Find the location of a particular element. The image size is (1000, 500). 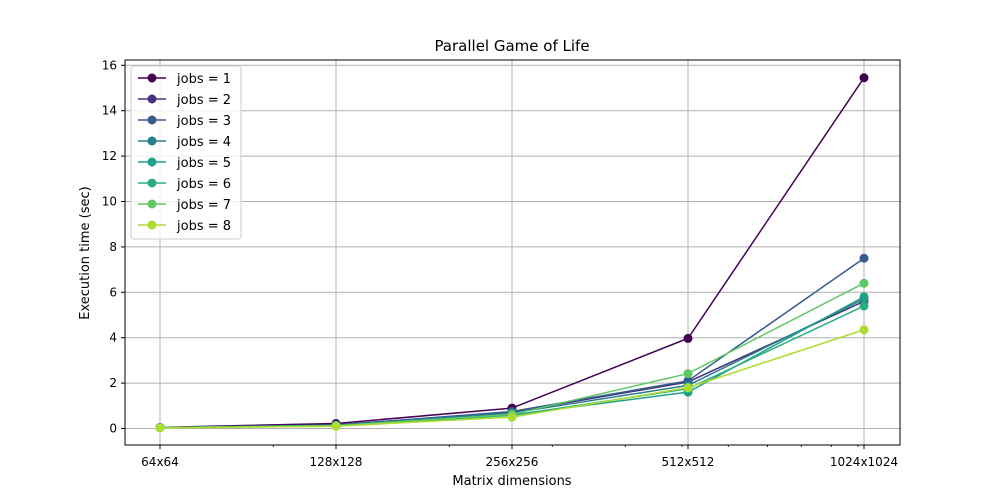

legend-item: jobs = 1 is located at coordinates (184, 79).